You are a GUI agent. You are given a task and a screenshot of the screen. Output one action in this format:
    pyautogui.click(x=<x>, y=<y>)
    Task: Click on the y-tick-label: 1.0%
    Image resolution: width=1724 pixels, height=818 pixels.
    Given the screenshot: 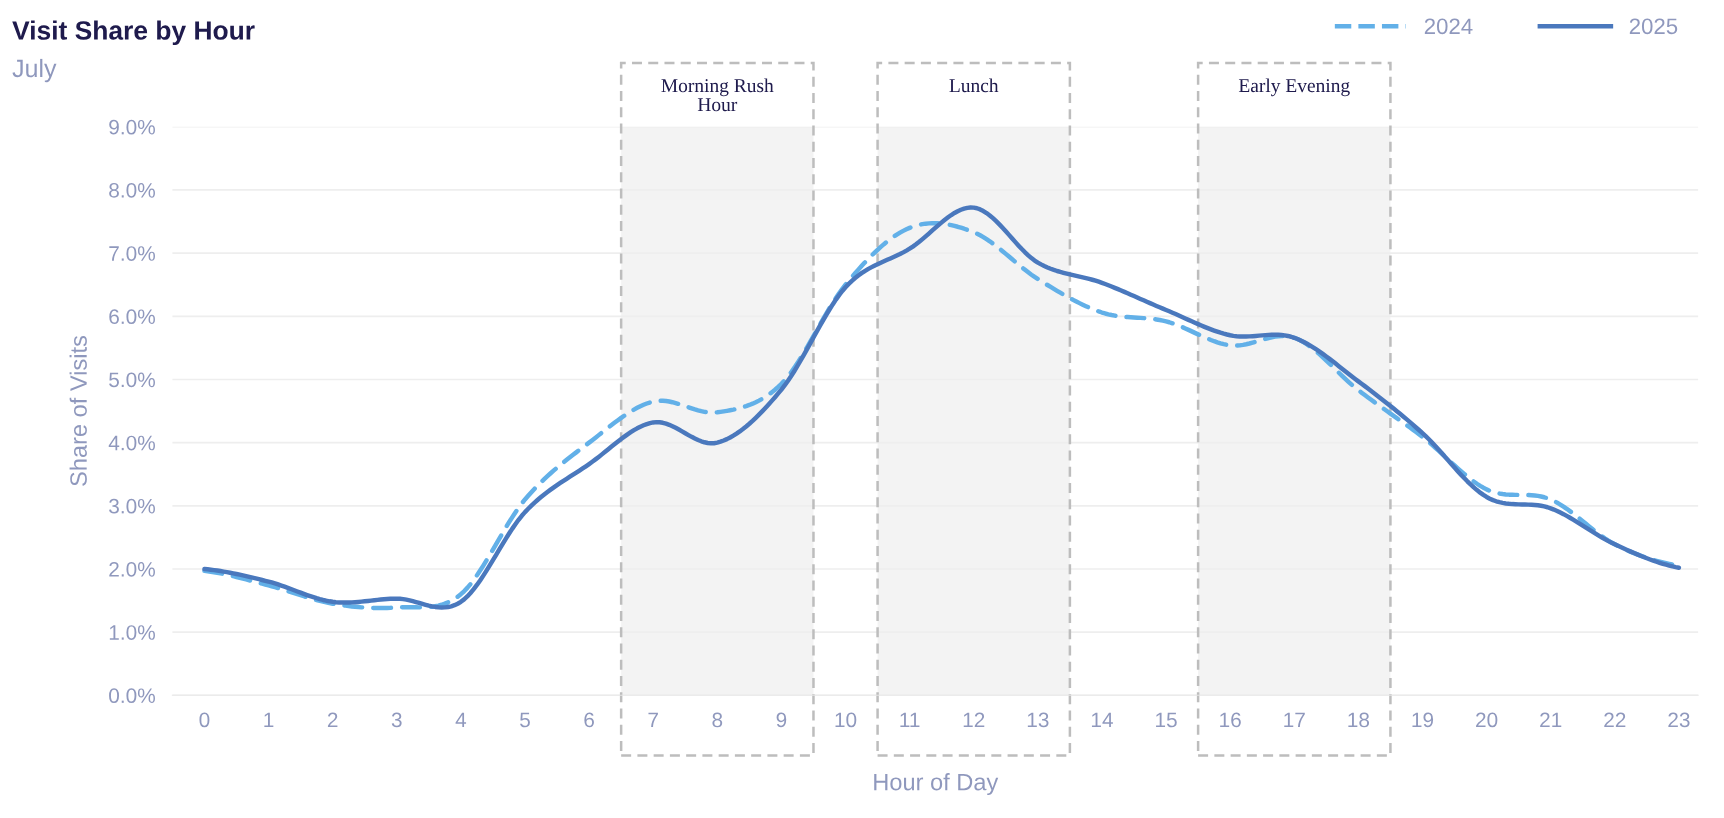 What is the action you would take?
    pyautogui.click(x=132, y=632)
    